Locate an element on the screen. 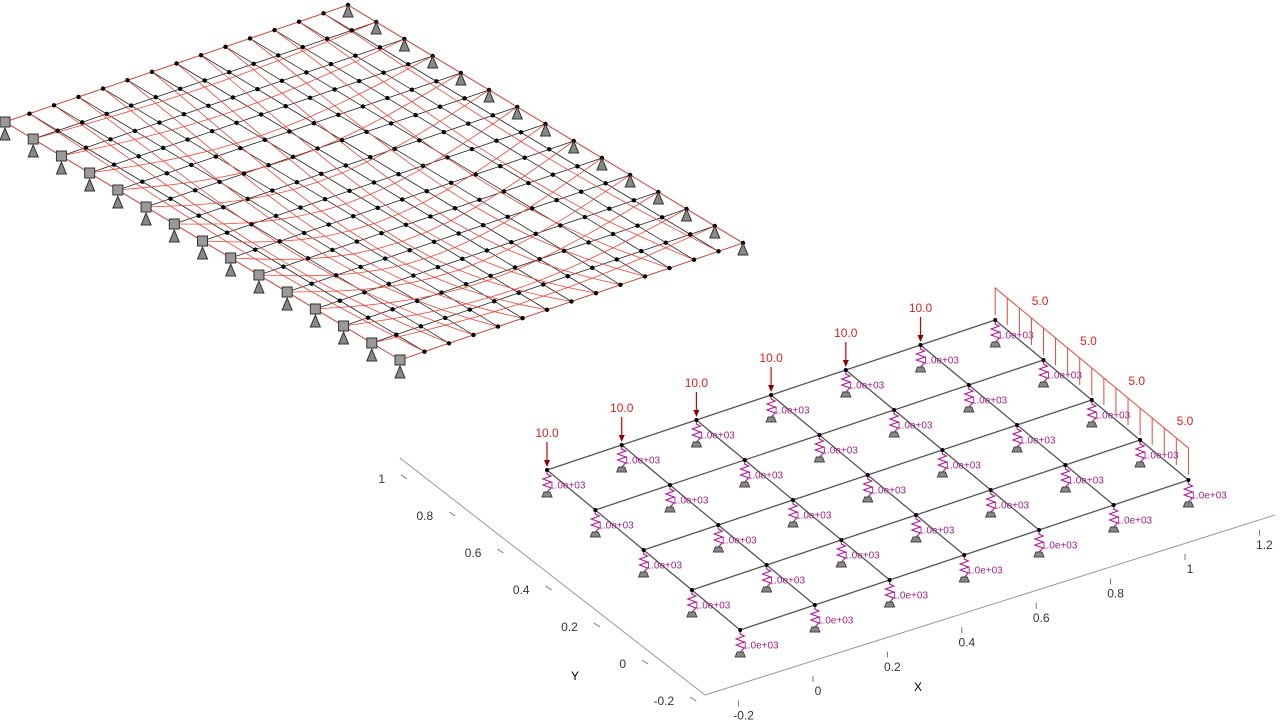  y-tick-label: -0.2 is located at coordinates (664, 701).